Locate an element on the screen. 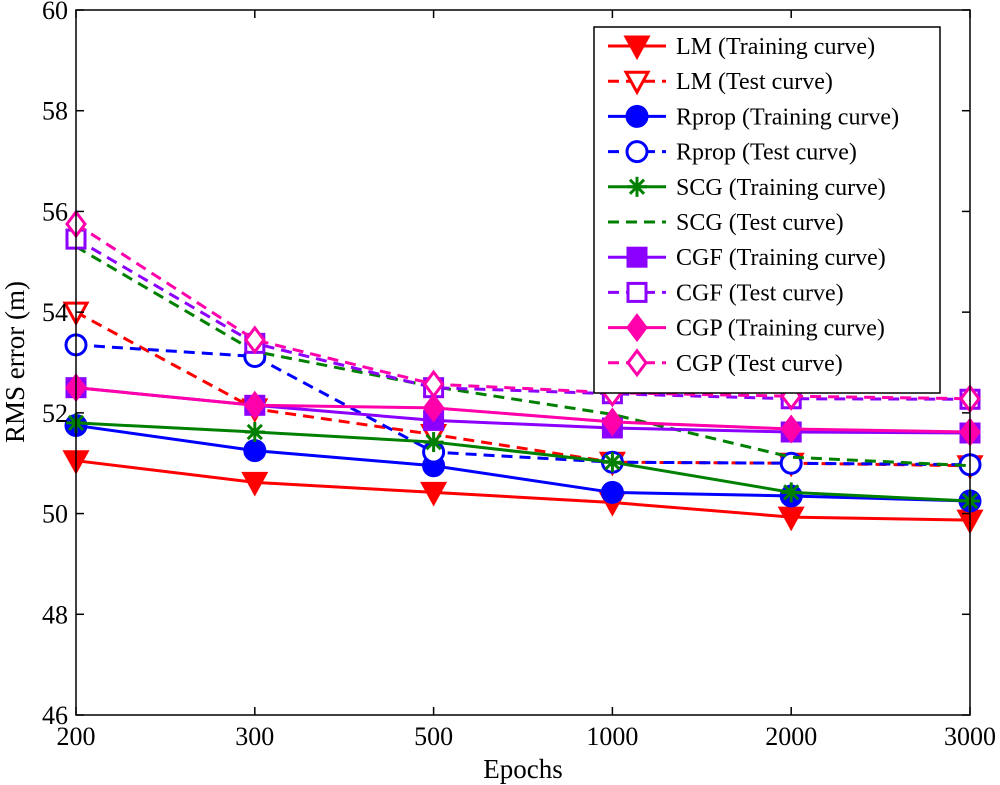  legend-entry: CGF (Test curve) is located at coordinates (726, 293).